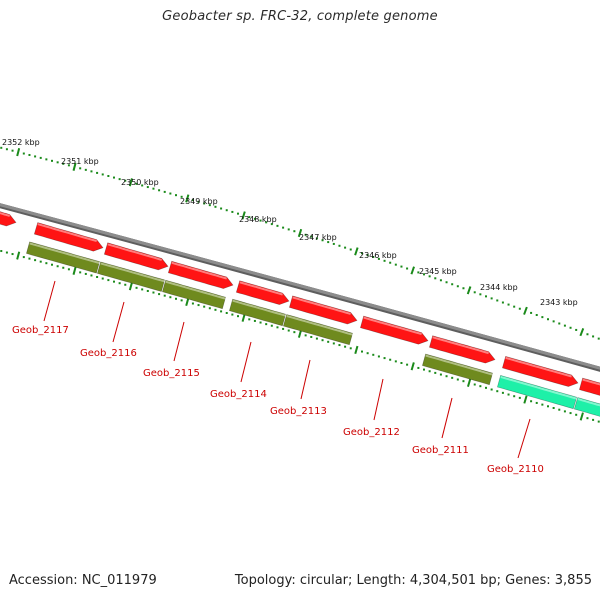 The height and width of the screenshot is (604, 600). Describe the element at coordinates (171, 373) in the screenshot. I see `gene-label: Geob_2115` at that location.